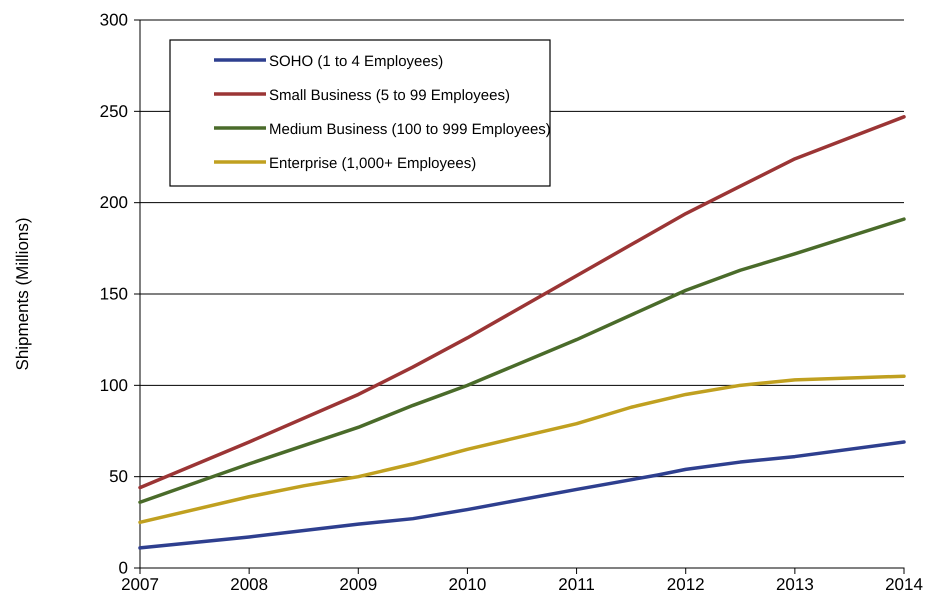  Describe the element at coordinates (576, 584) in the screenshot. I see `x-tick-label: 2011` at that location.